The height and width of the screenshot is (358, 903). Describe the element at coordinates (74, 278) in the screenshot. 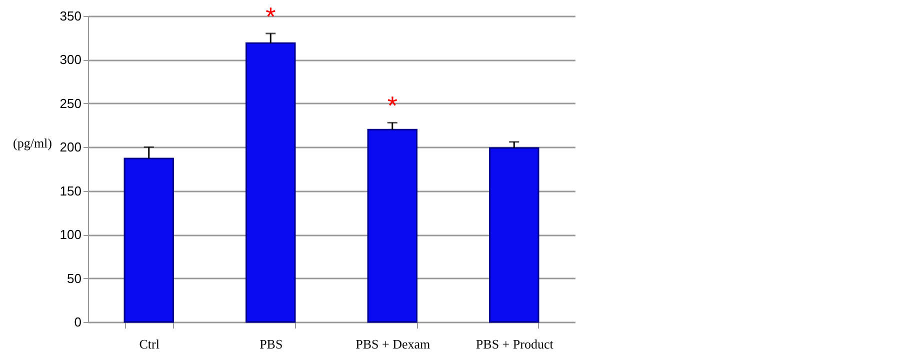

I see `y-tick-label: 50` at that location.